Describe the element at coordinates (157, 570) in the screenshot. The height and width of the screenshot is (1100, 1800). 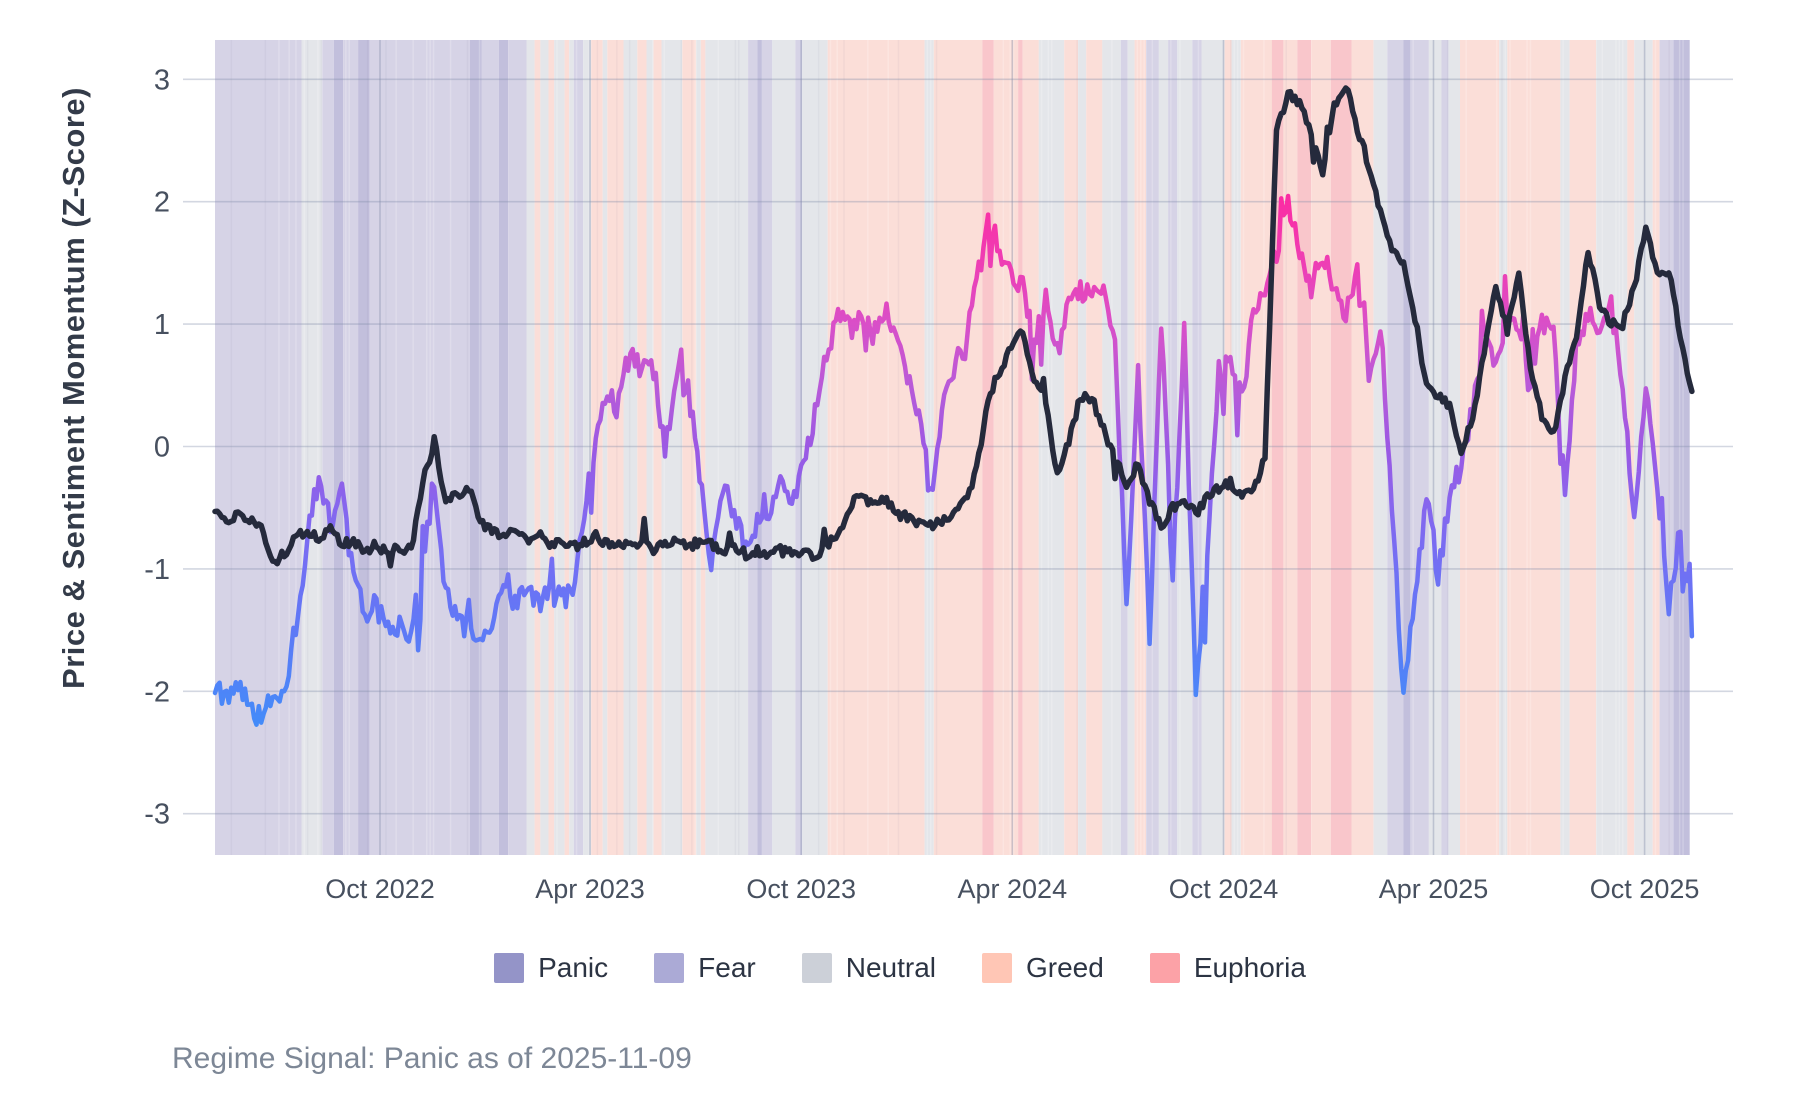
I see `svg-text: -1` at that location.